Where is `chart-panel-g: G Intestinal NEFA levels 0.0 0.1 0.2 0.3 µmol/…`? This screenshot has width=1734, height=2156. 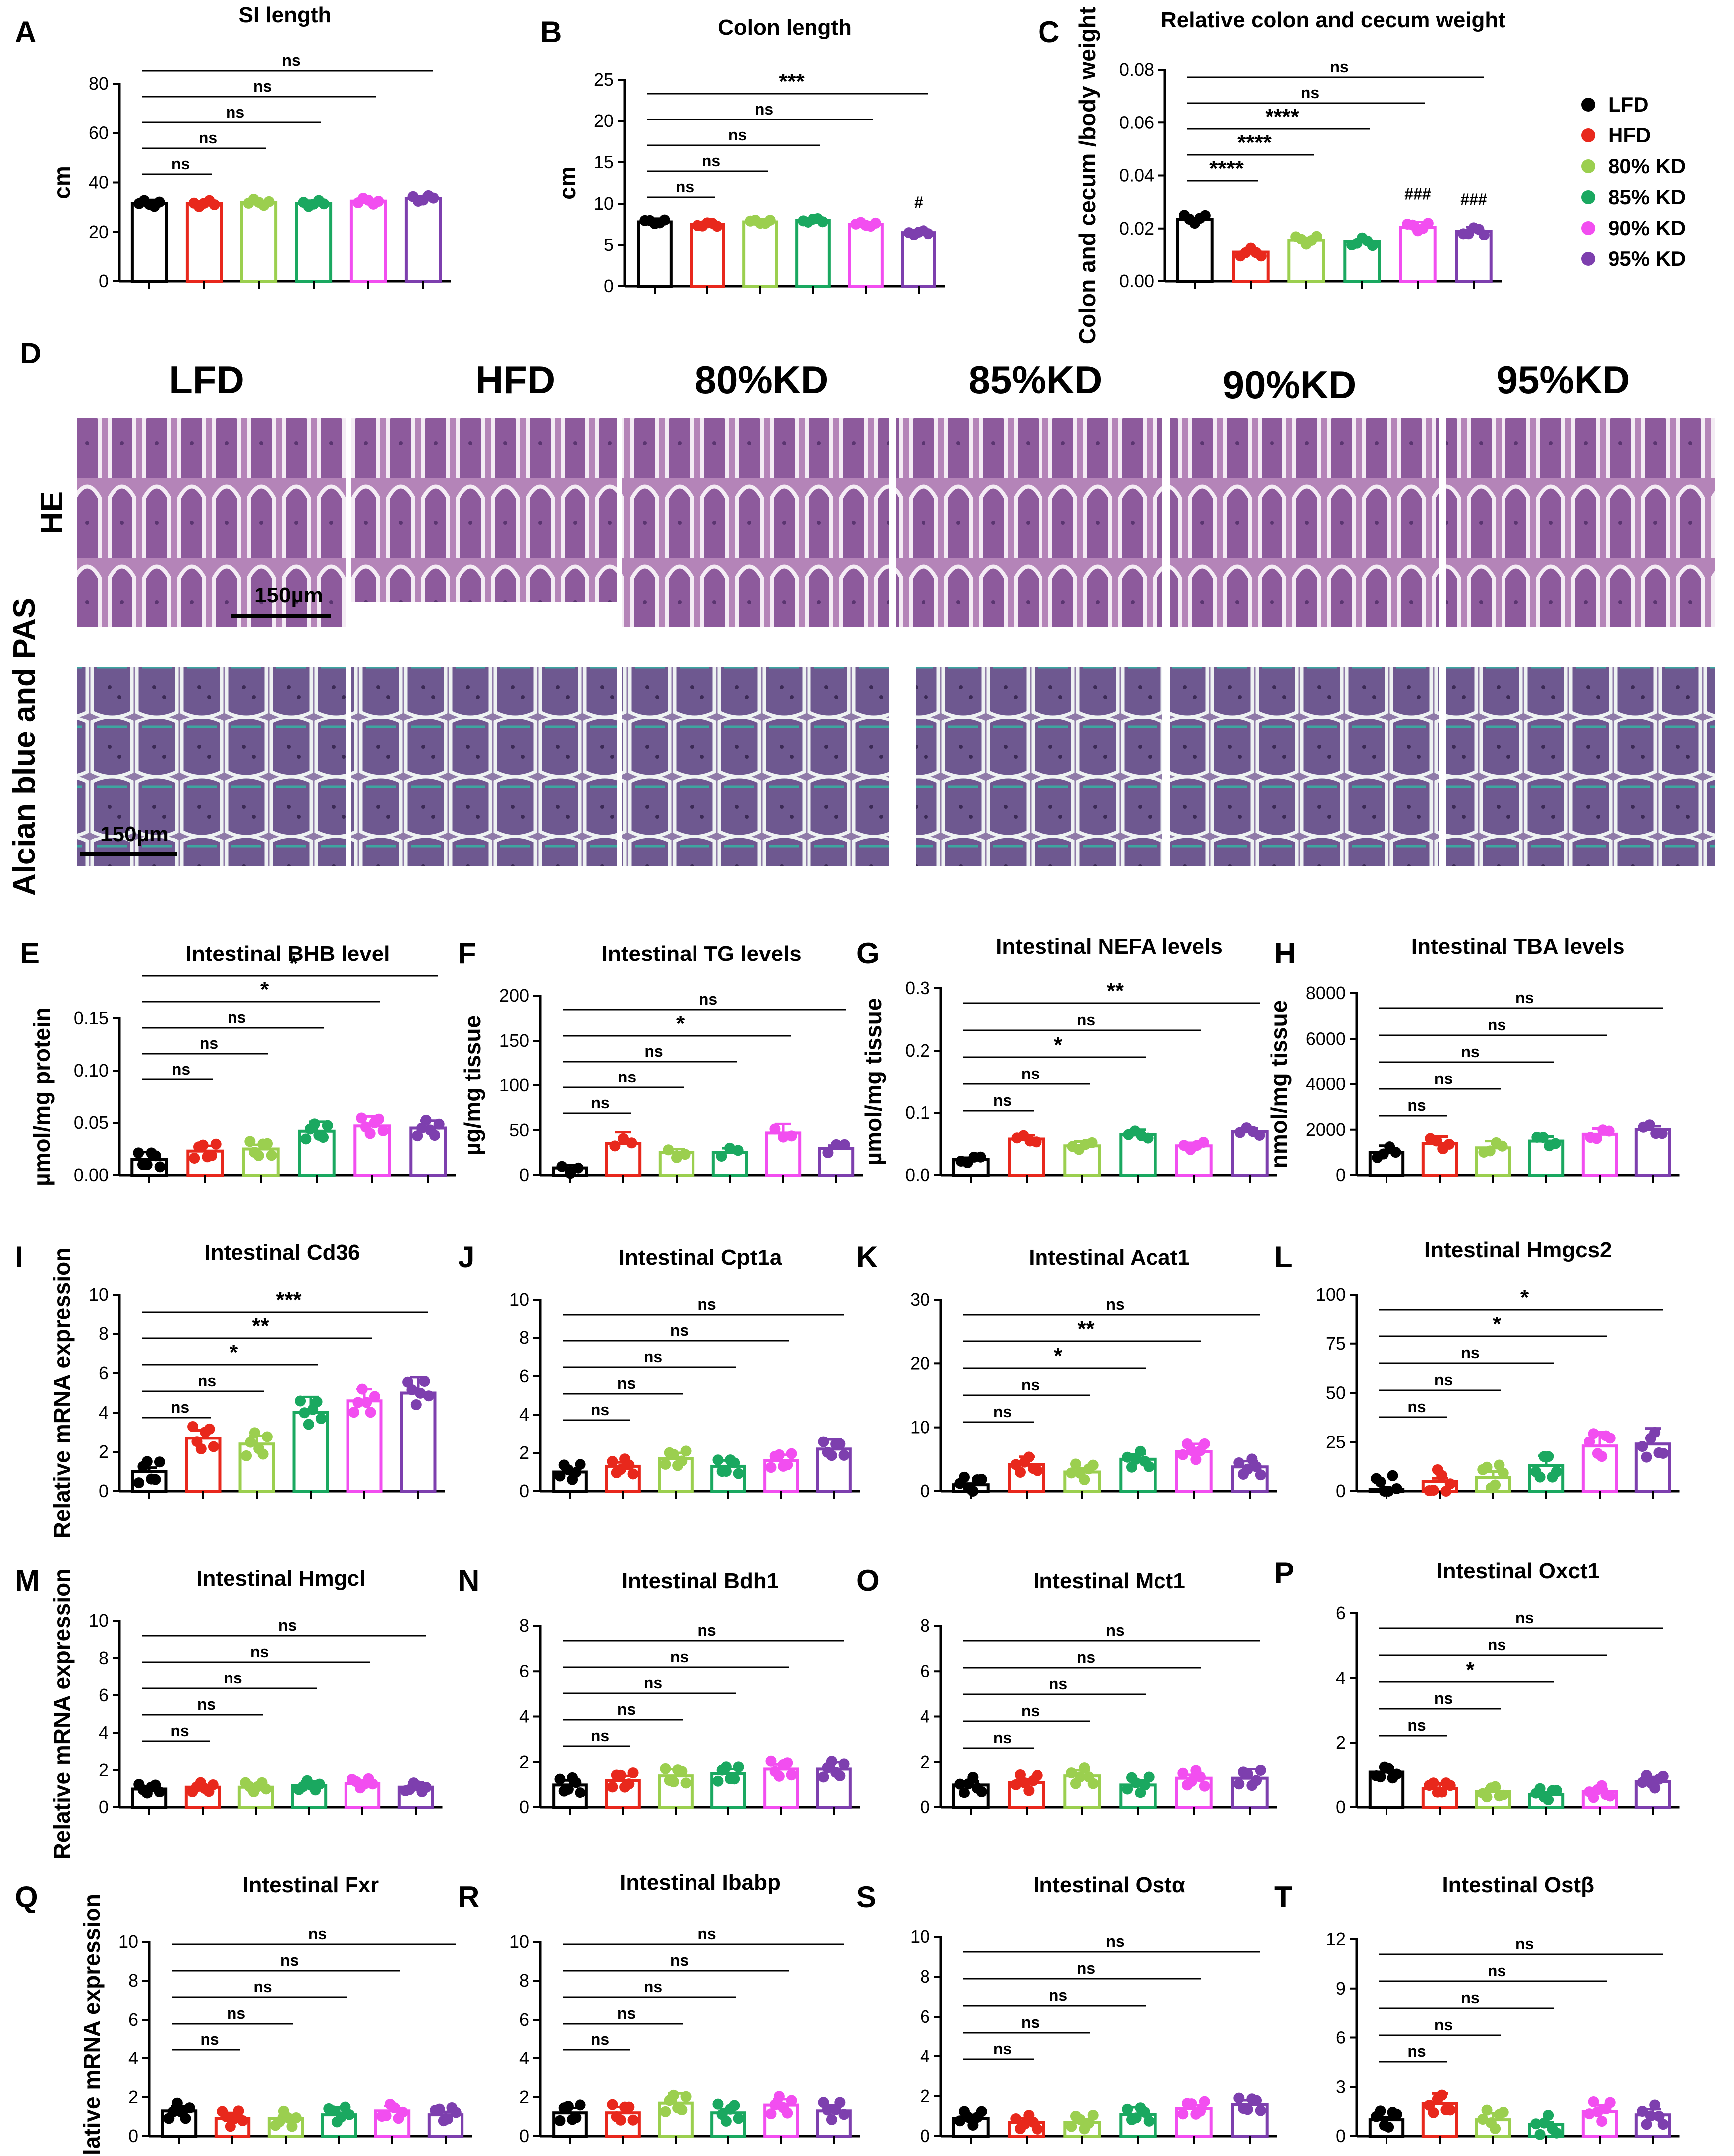
chart-panel-g: G Intestinal NEFA levels 0.0 0.1 0.2 0.3 µmol/… is located at coordinates (1066, 1059).